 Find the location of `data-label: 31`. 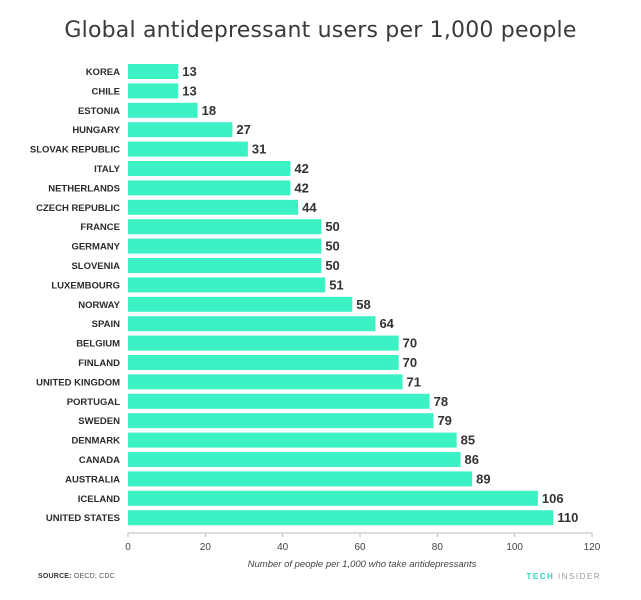

data-label: 31 is located at coordinates (259, 149).